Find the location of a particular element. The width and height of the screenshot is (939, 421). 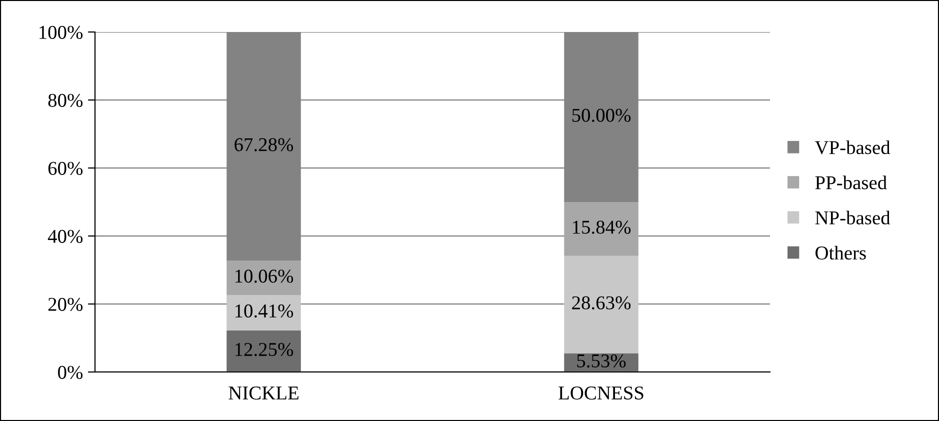

y-tick-label: 80% is located at coordinates (65, 100).